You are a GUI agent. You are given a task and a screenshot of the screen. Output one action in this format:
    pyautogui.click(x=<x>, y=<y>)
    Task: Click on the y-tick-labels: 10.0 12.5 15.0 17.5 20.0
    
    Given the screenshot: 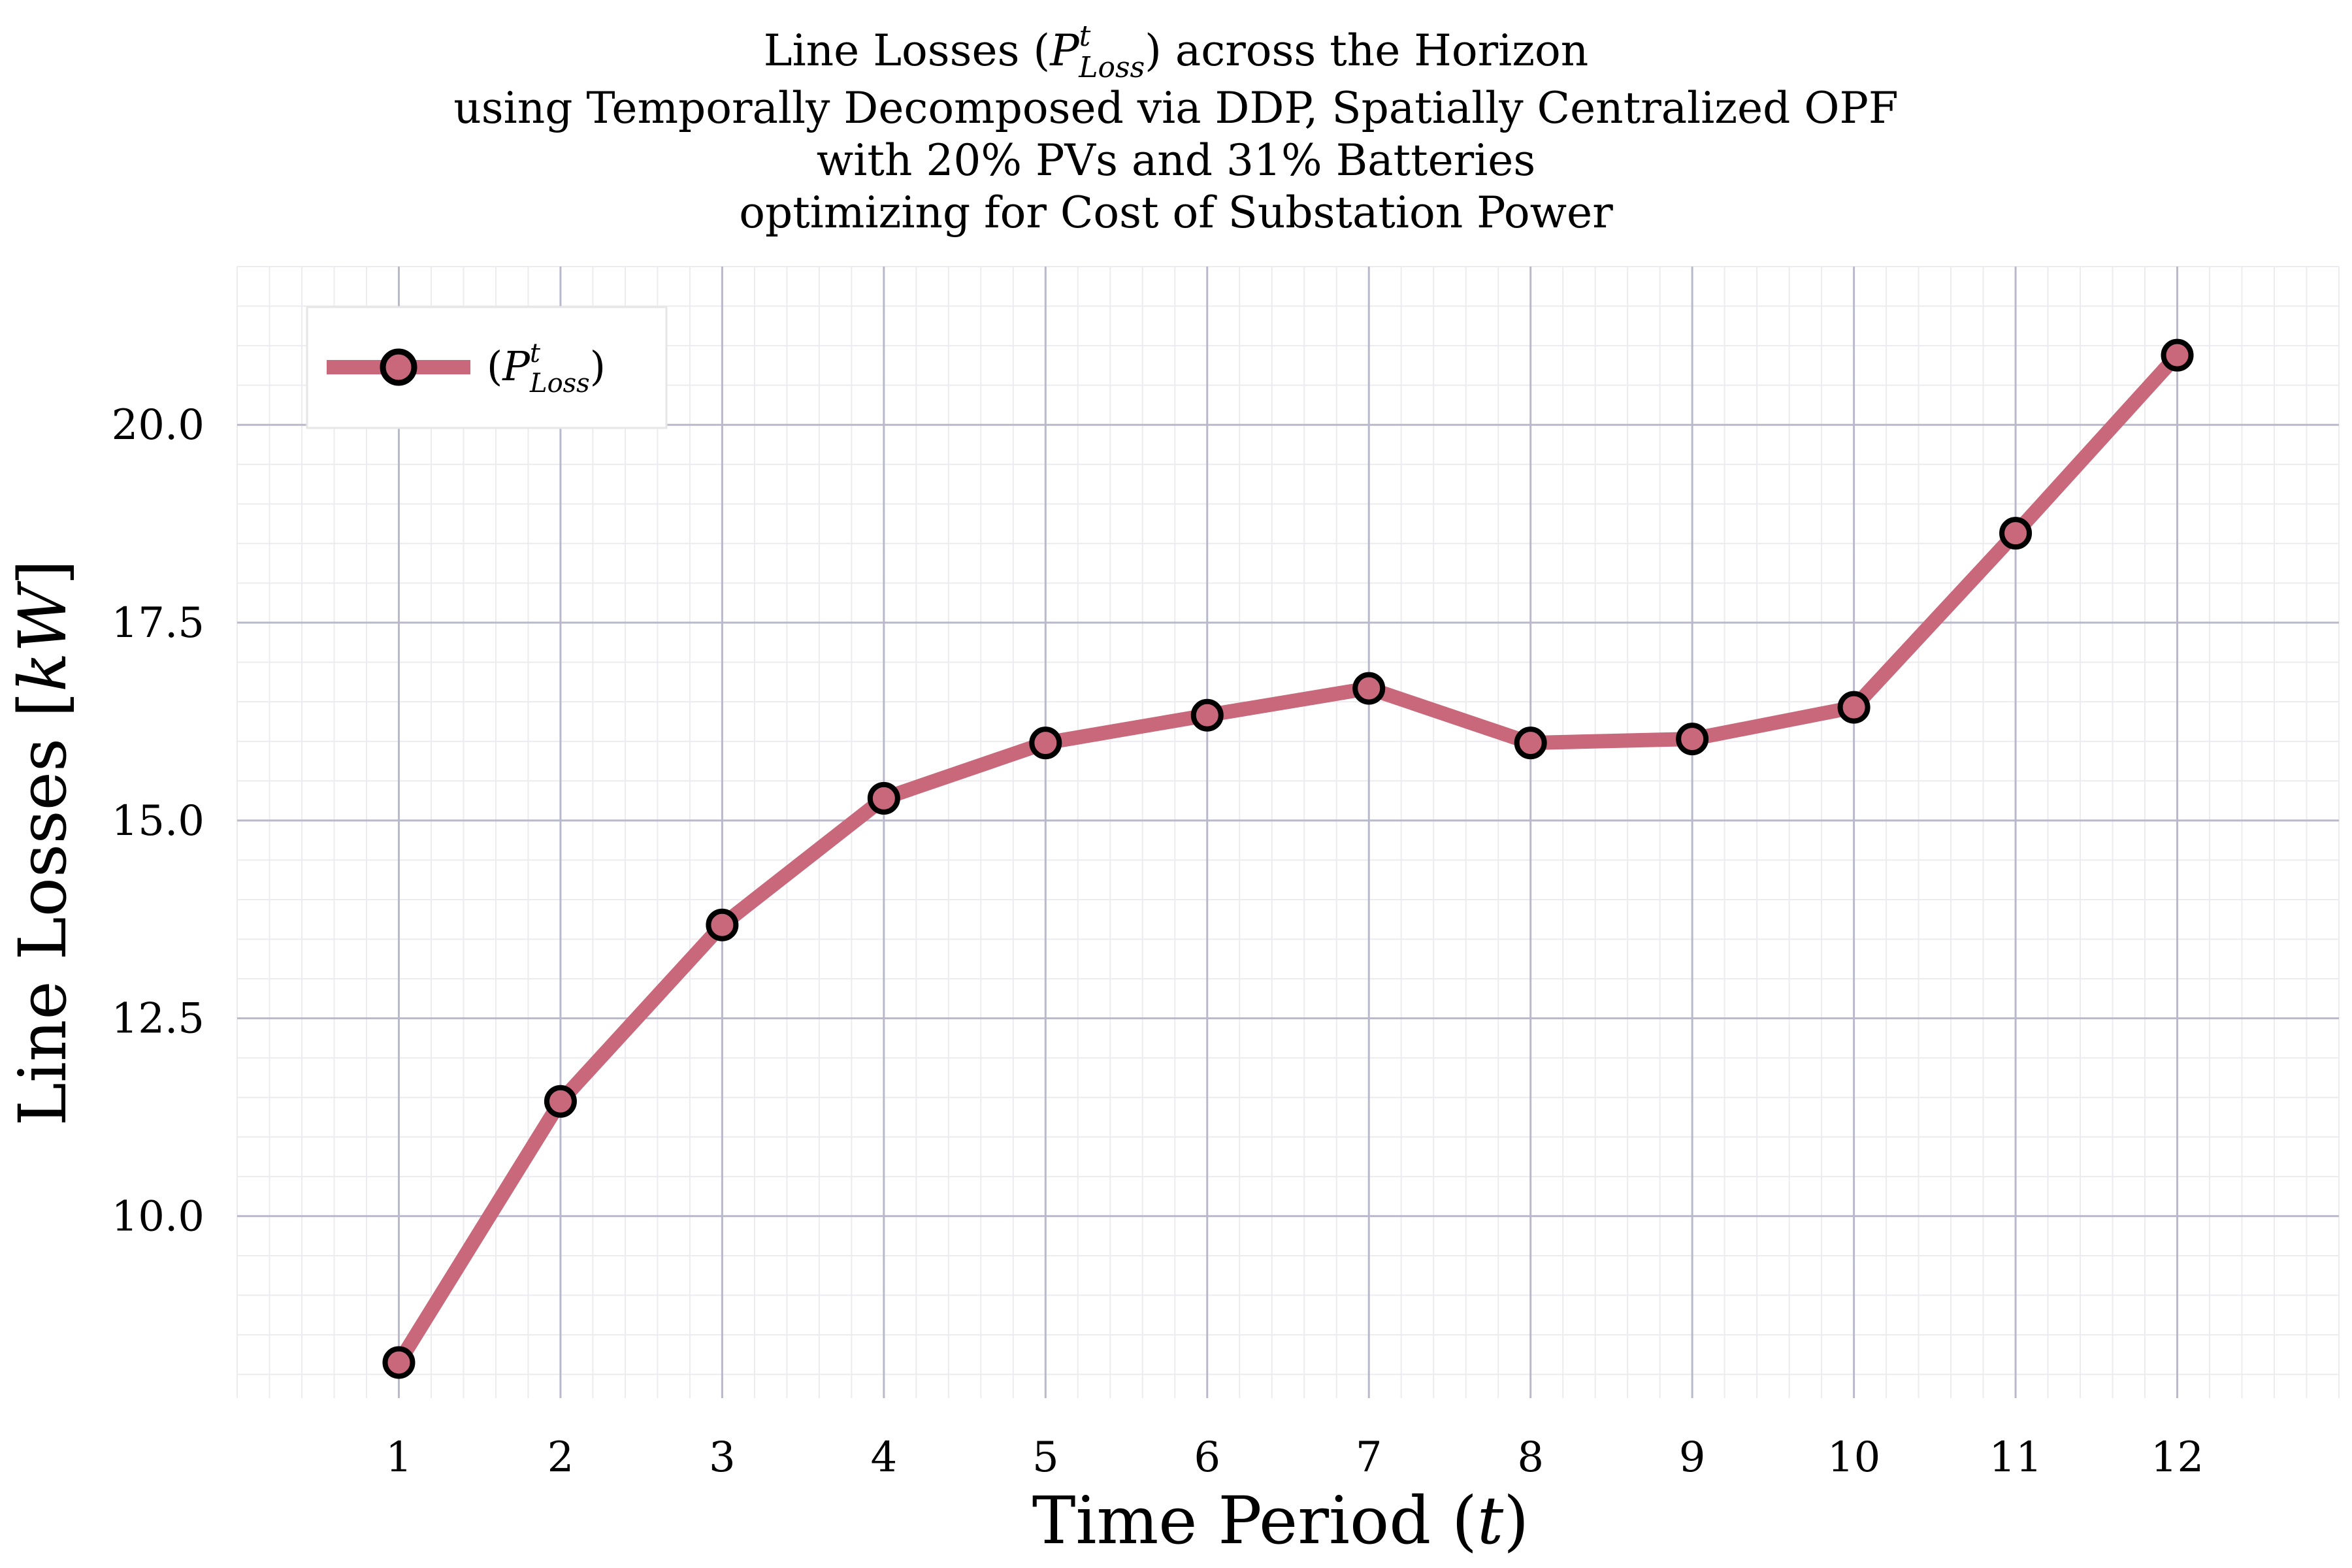 What is the action you would take?
    pyautogui.click(x=158, y=821)
    